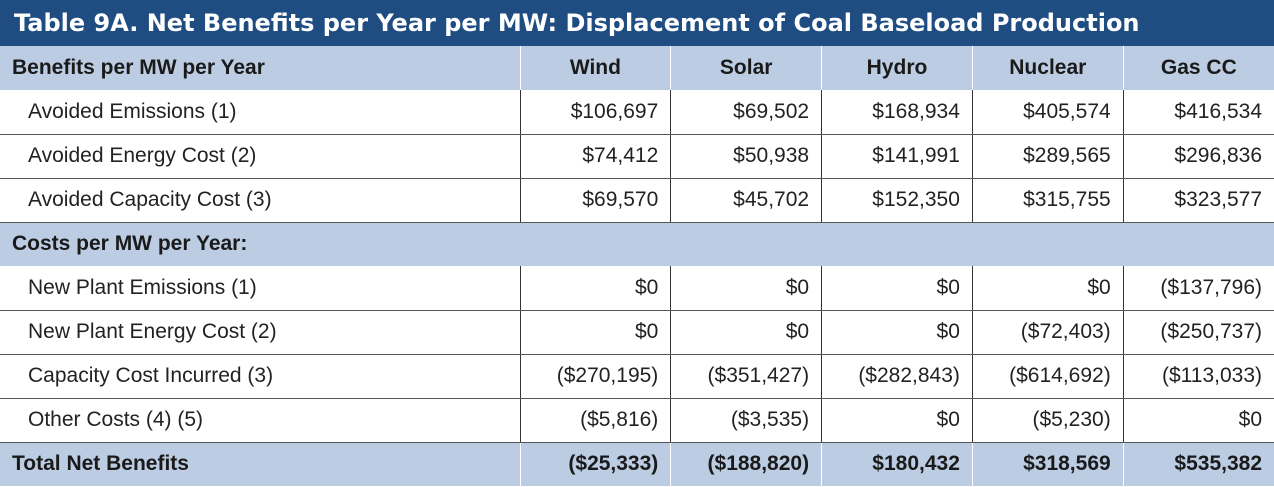 This screenshot has height=487, width=1274. I want to click on total-cell: $180,432, so click(897, 464).